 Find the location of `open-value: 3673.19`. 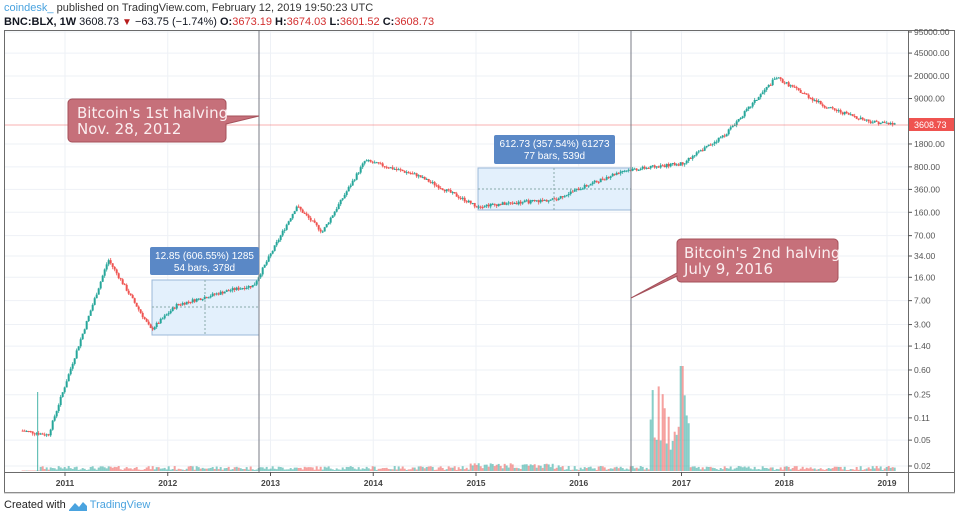

open-value: 3673.19 is located at coordinates (252, 22).